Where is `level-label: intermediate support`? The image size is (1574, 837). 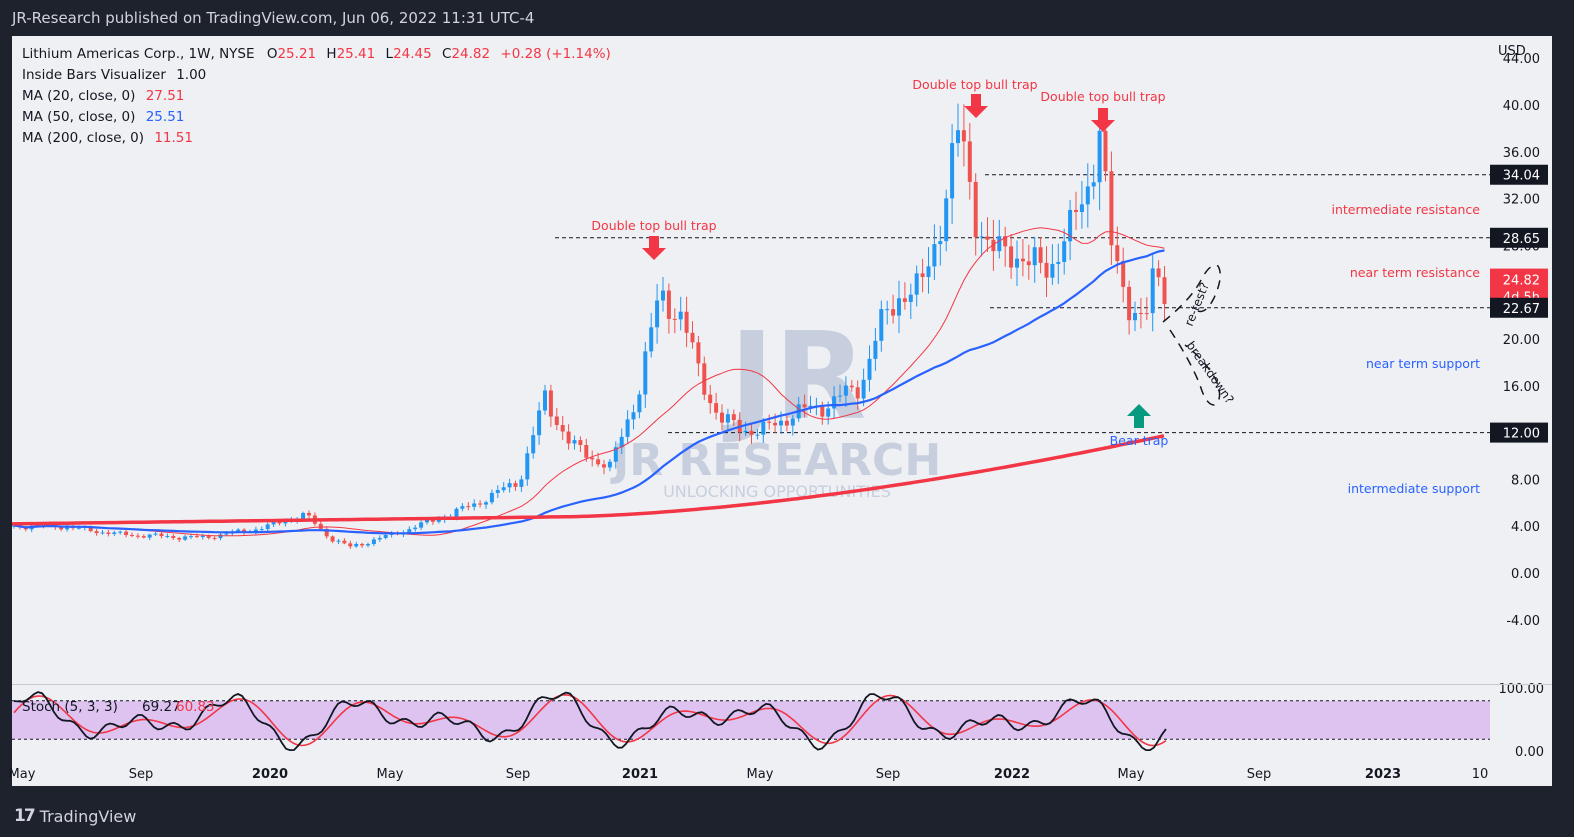 level-label: intermediate support is located at coordinates (1414, 488).